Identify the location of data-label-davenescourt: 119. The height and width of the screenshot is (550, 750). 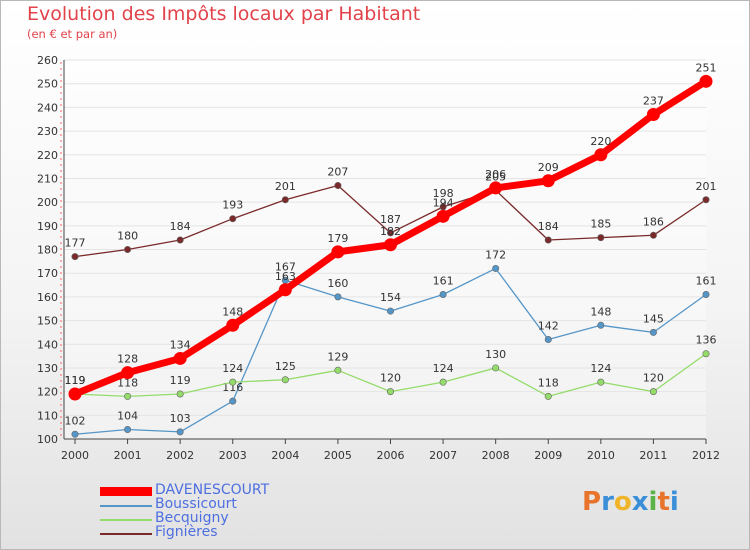
(75, 380).